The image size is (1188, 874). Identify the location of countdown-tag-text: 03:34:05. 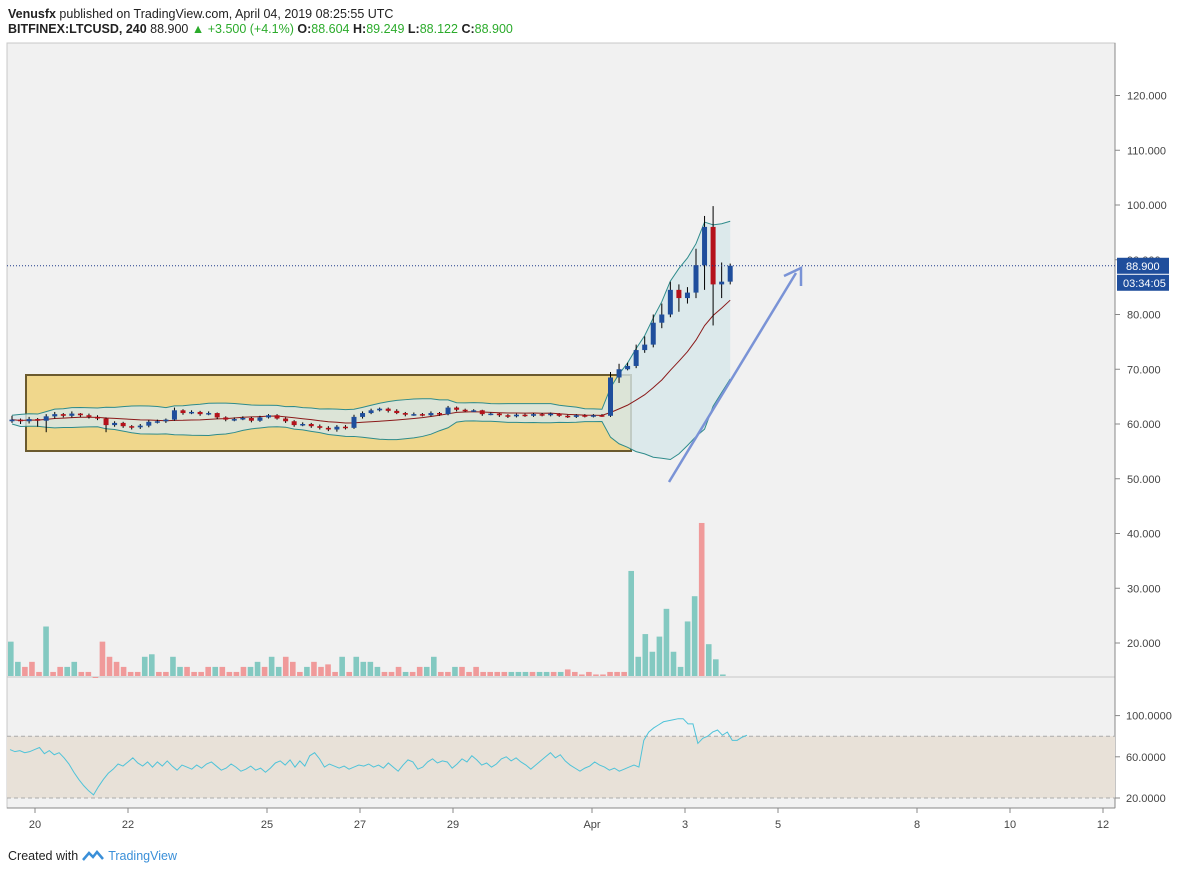
(1144, 284).